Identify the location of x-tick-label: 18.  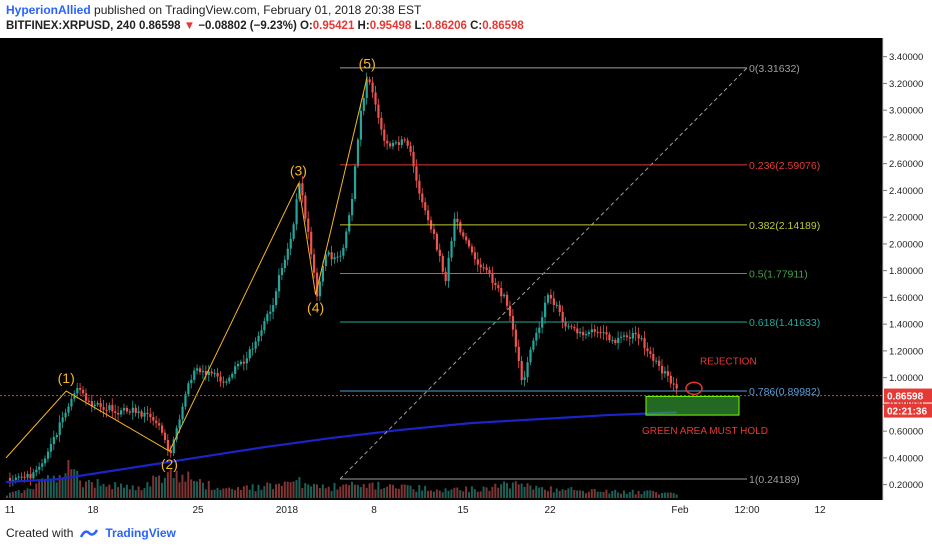
(93, 510).